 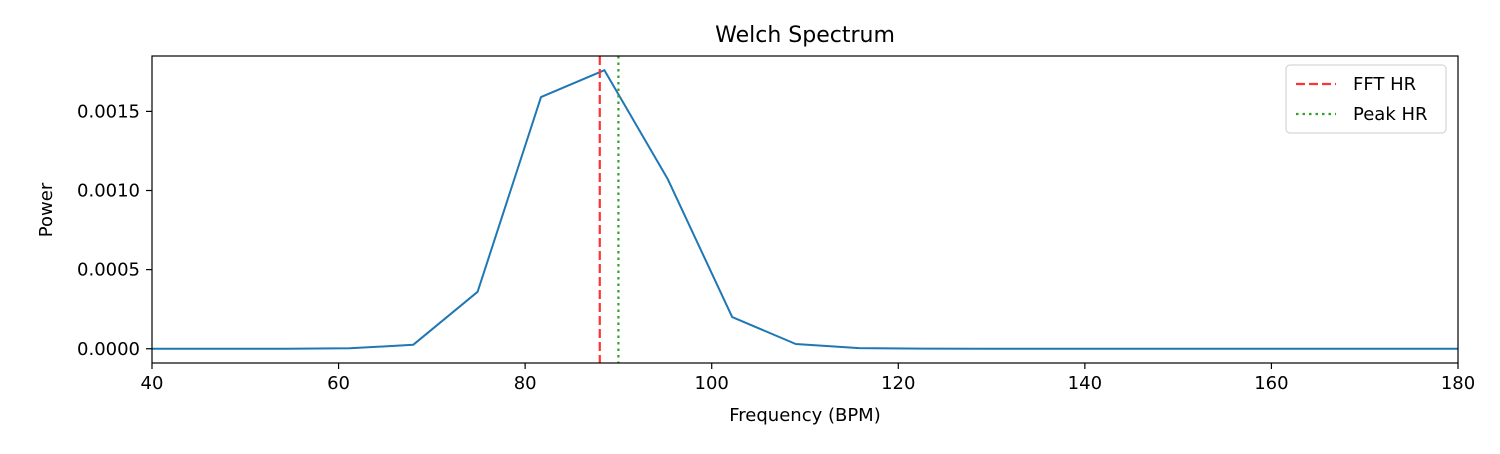 I want to click on y-tick-label: 0.0015, so click(x=108, y=111).